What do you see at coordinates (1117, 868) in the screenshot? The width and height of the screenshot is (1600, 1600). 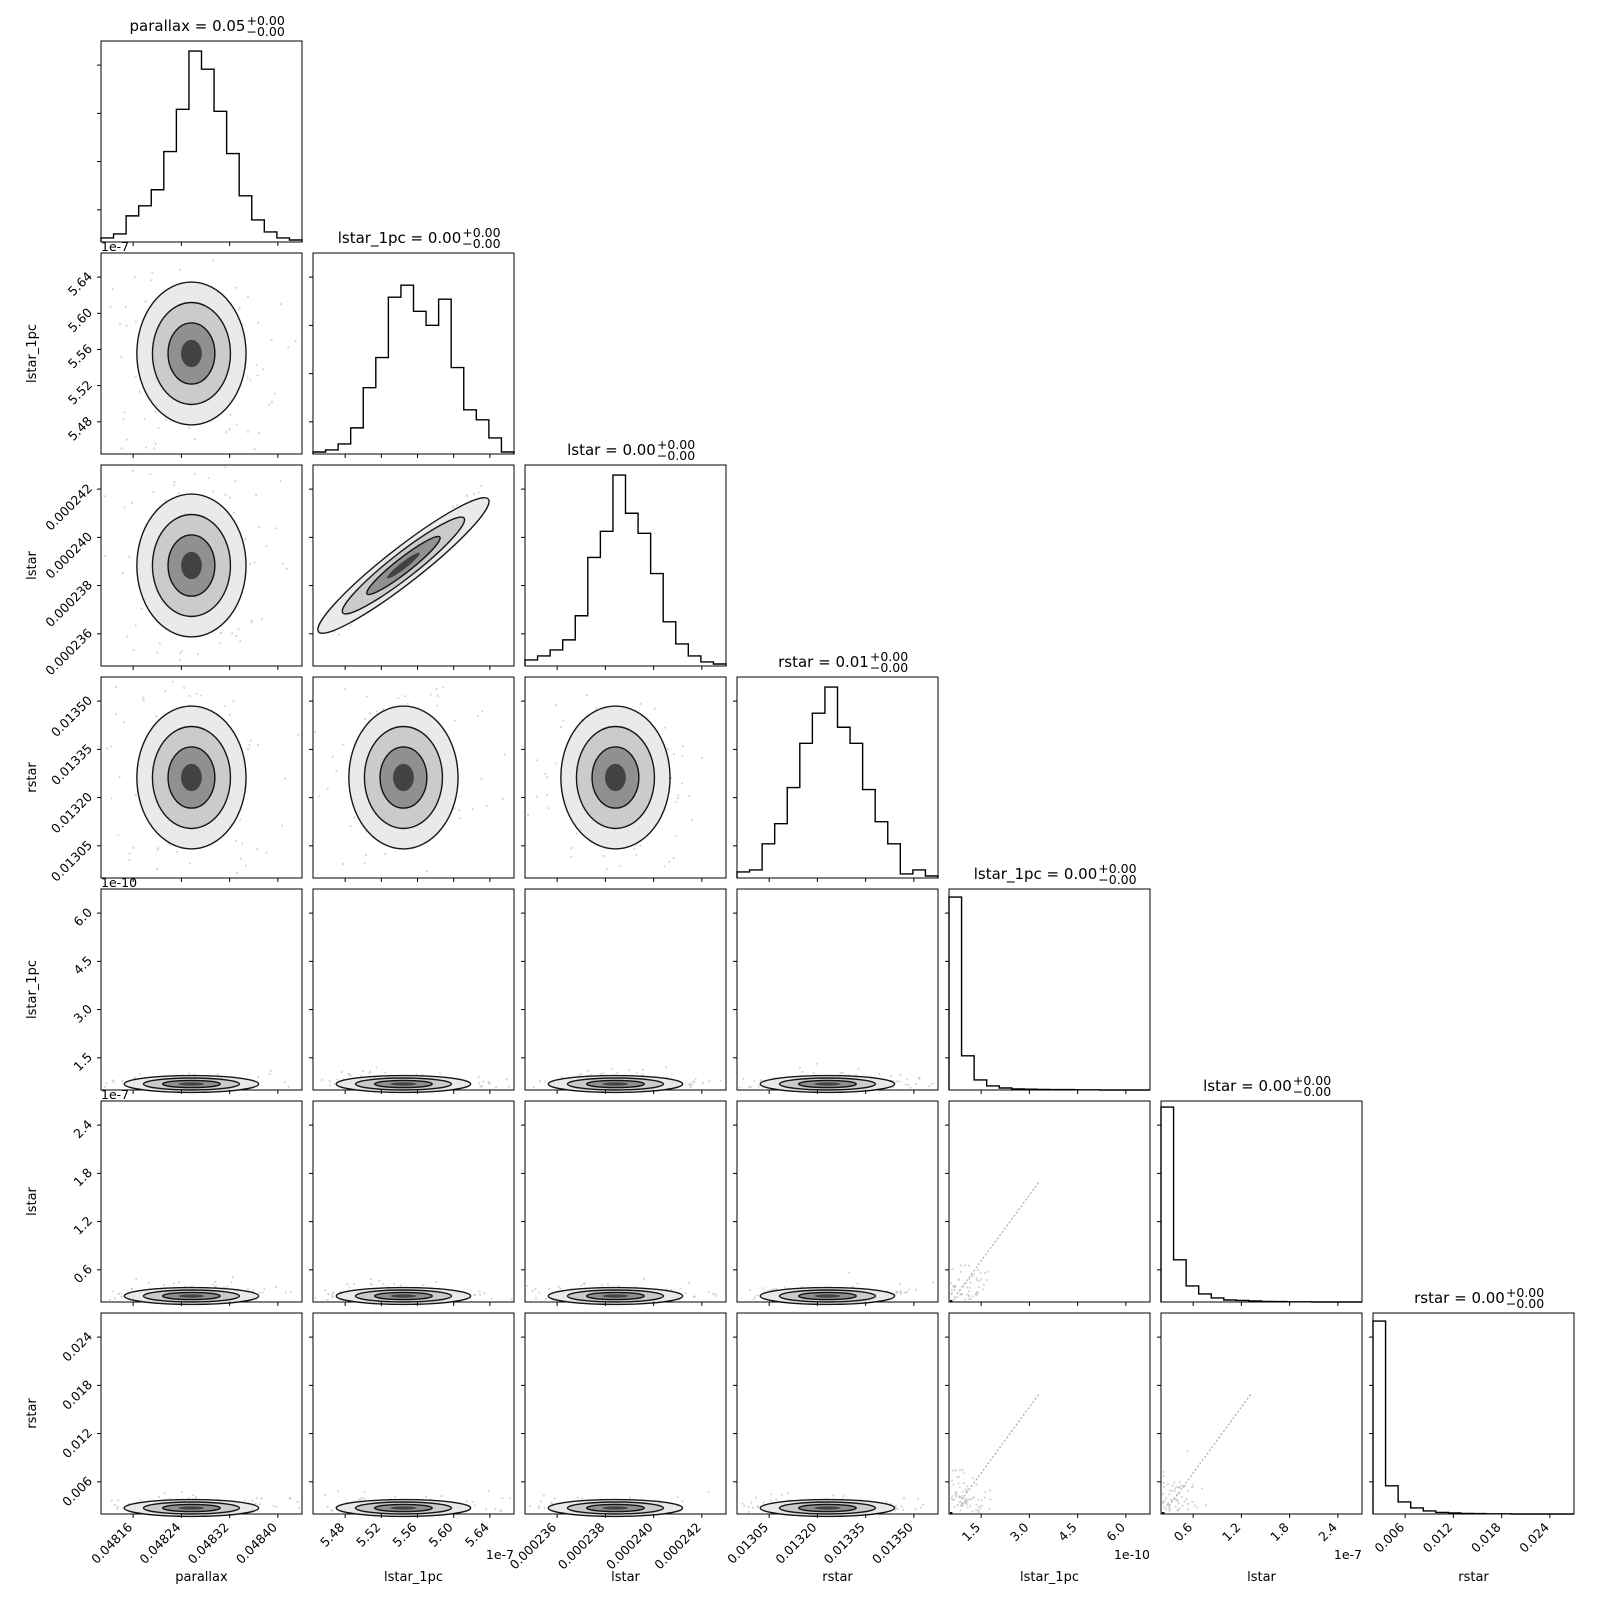 I see `panel-title-plus: +0.00` at bounding box center [1117, 868].